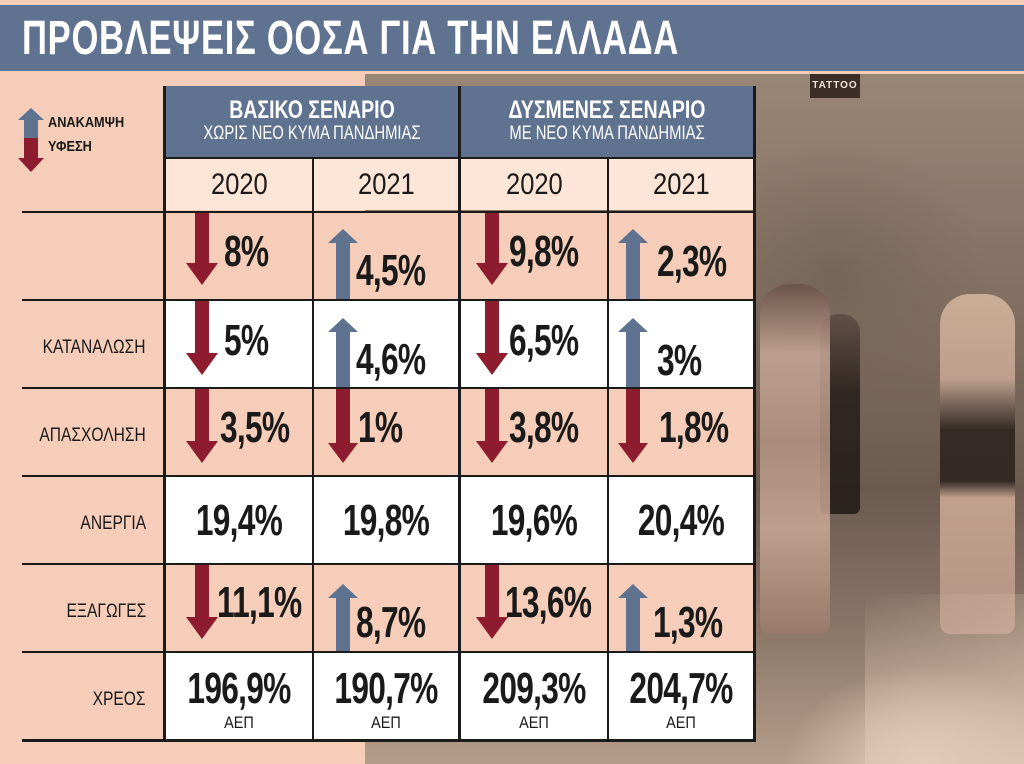 This screenshot has width=1024, height=764. Describe the element at coordinates (312, 133) in the screenshot. I see `scenario-subtitle: ΧΩΡΙΣ ΝΕΟ ΚΥΜΑ ΠΑΝΔΗΜΙΑΣ` at that location.